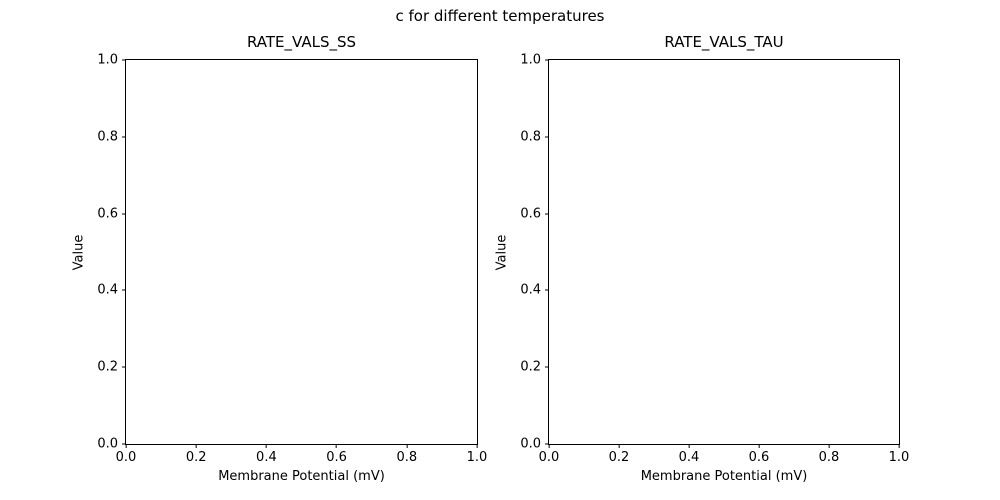  I want to click on subplot-title-rate-vals-tau: RATE_VALS_TAU, so click(724, 42).